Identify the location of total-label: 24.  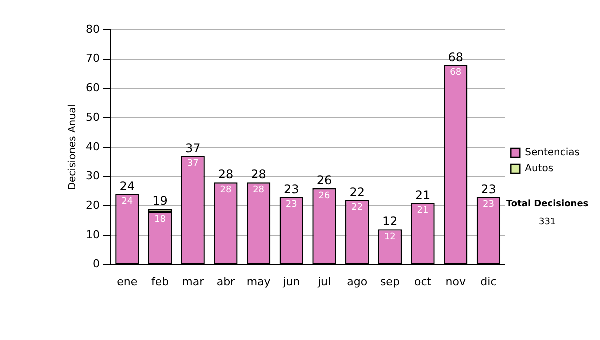
(128, 186).